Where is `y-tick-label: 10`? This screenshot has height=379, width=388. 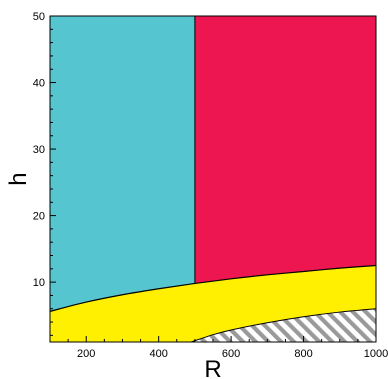
y-tick-label: 10 is located at coordinates (39, 283).